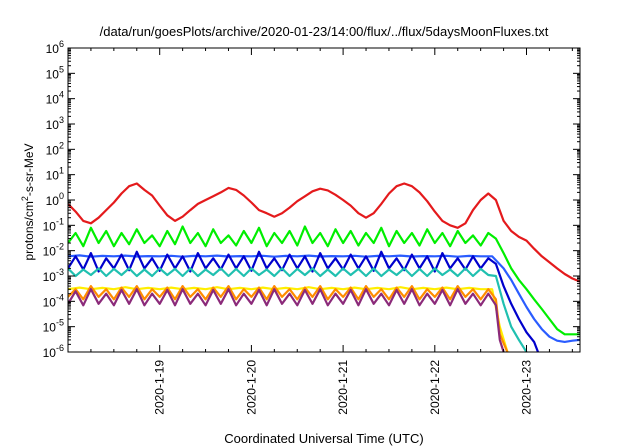  I want to click on y-tick-label: 10¹, so click(55, 174).